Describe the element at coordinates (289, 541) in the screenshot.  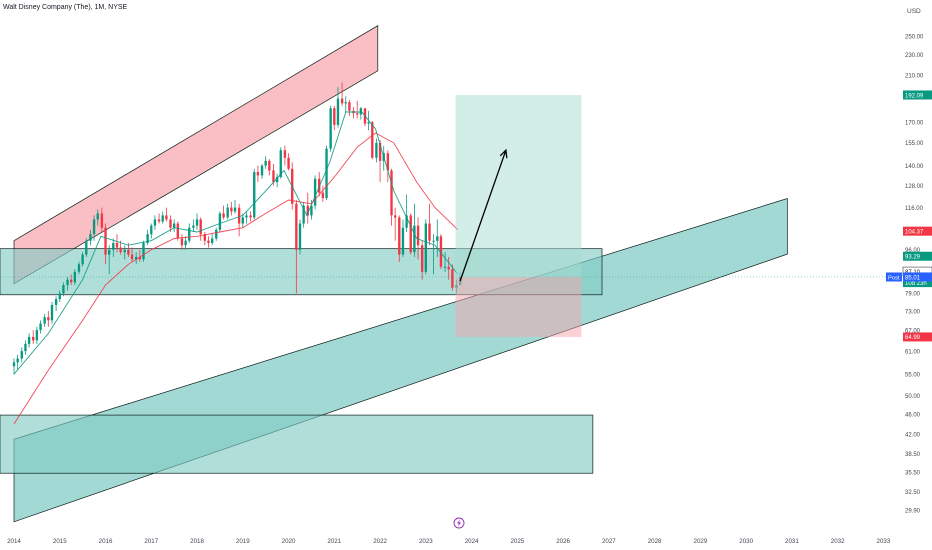
I see `time-axis-tick: 2020` at that location.